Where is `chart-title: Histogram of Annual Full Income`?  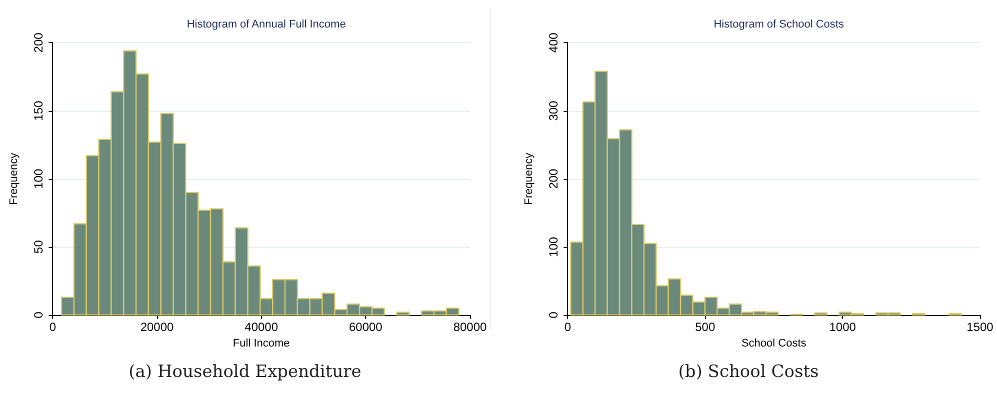
chart-title: Histogram of Annual Full Income is located at coordinates (266, 24).